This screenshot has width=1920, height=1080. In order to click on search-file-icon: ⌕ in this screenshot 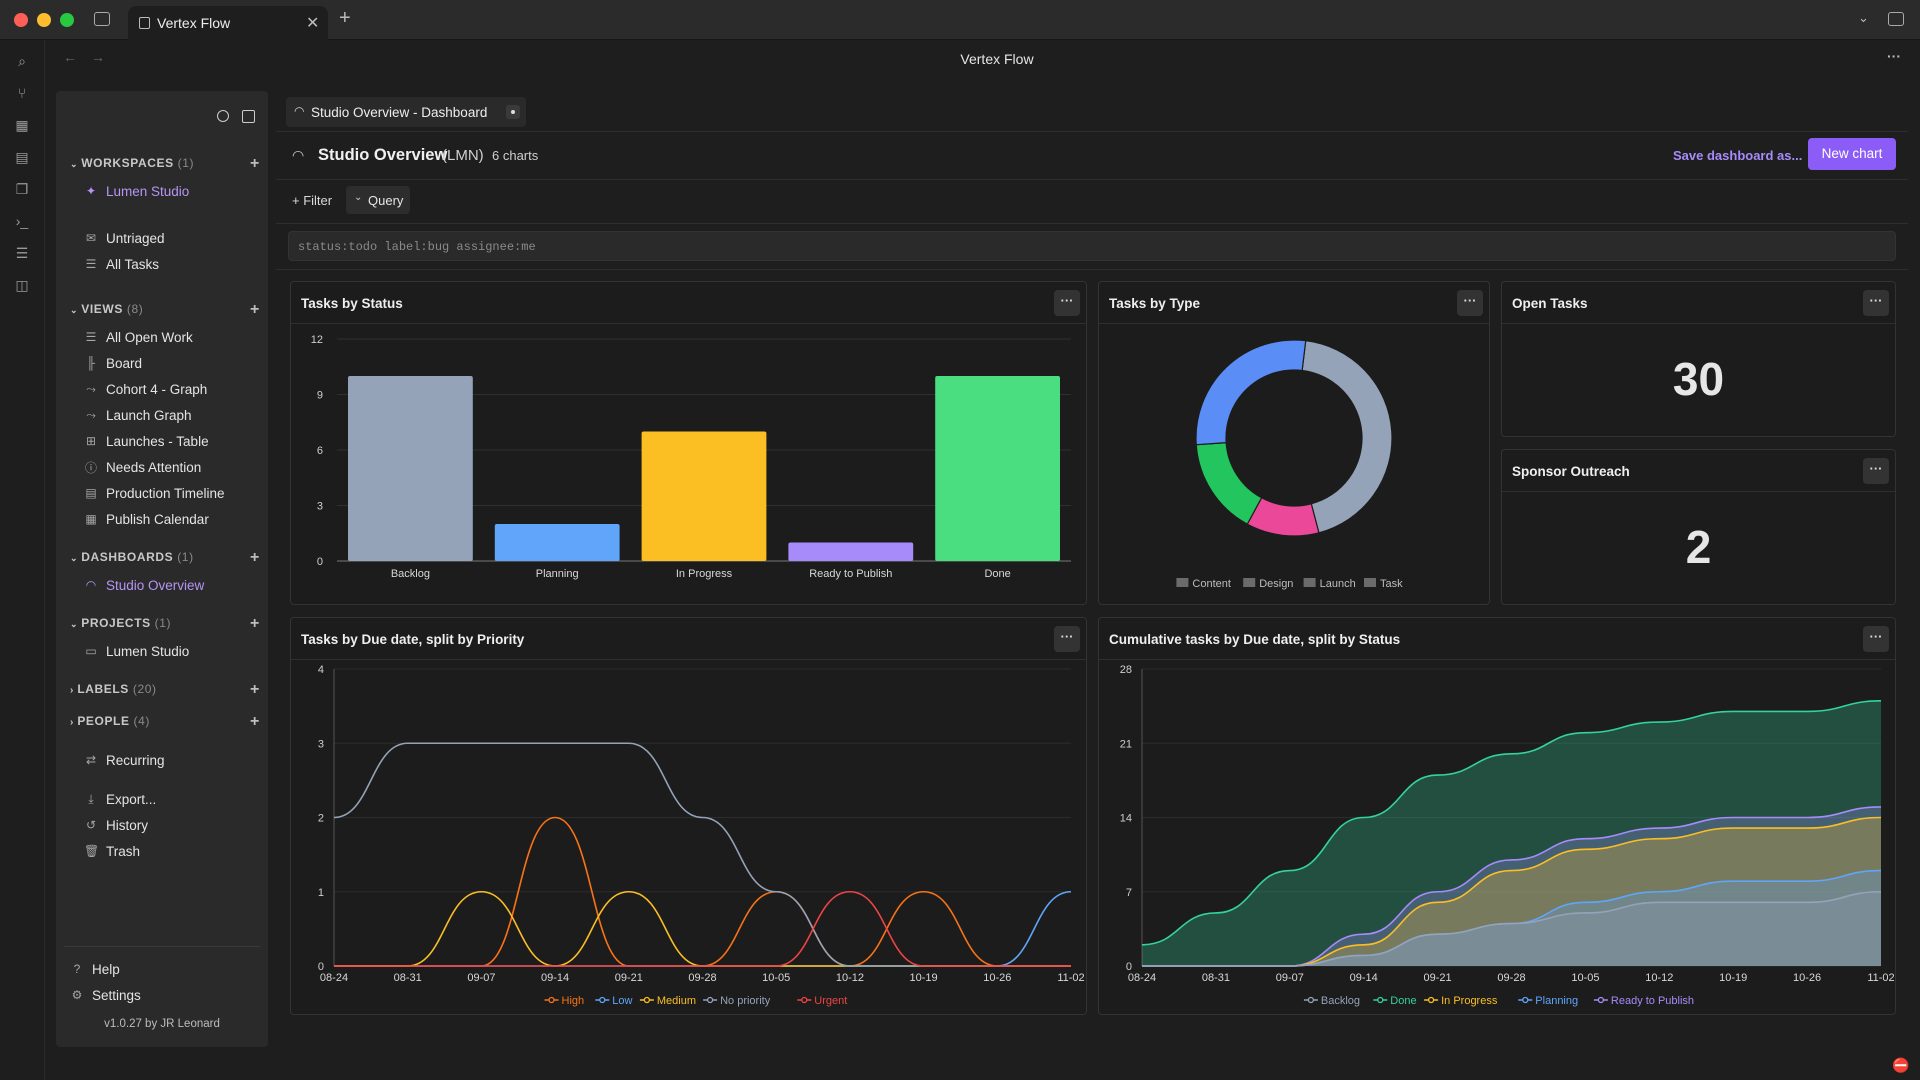, I will do `click(22, 61)`.